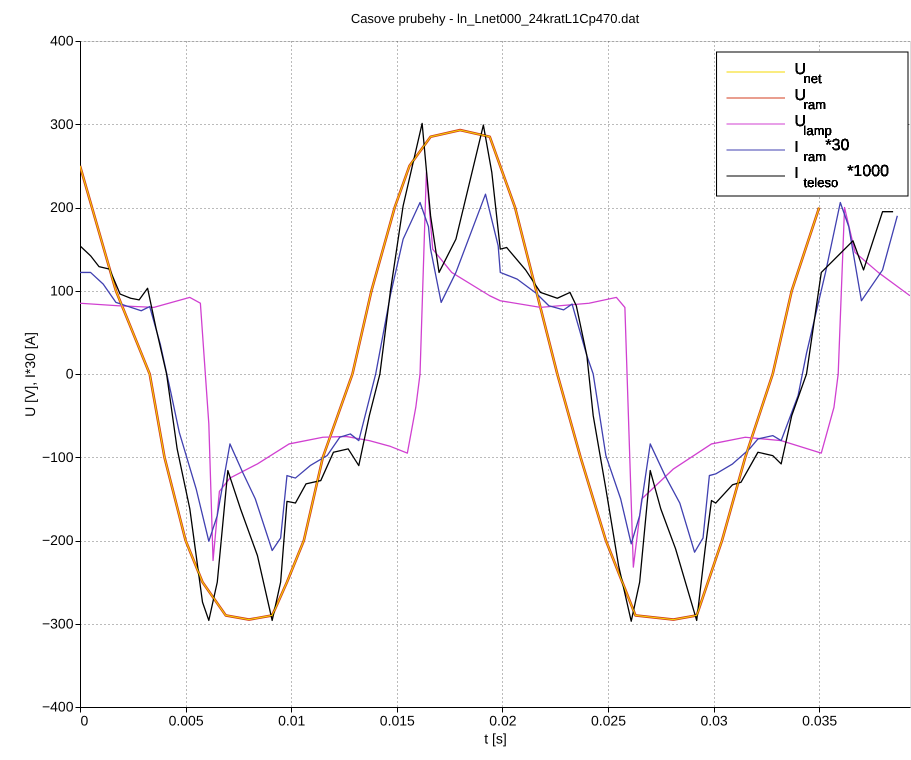 The image size is (911, 760). Describe the element at coordinates (398, 720) in the screenshot. I see `x-tick-label: 0.015` at that location.